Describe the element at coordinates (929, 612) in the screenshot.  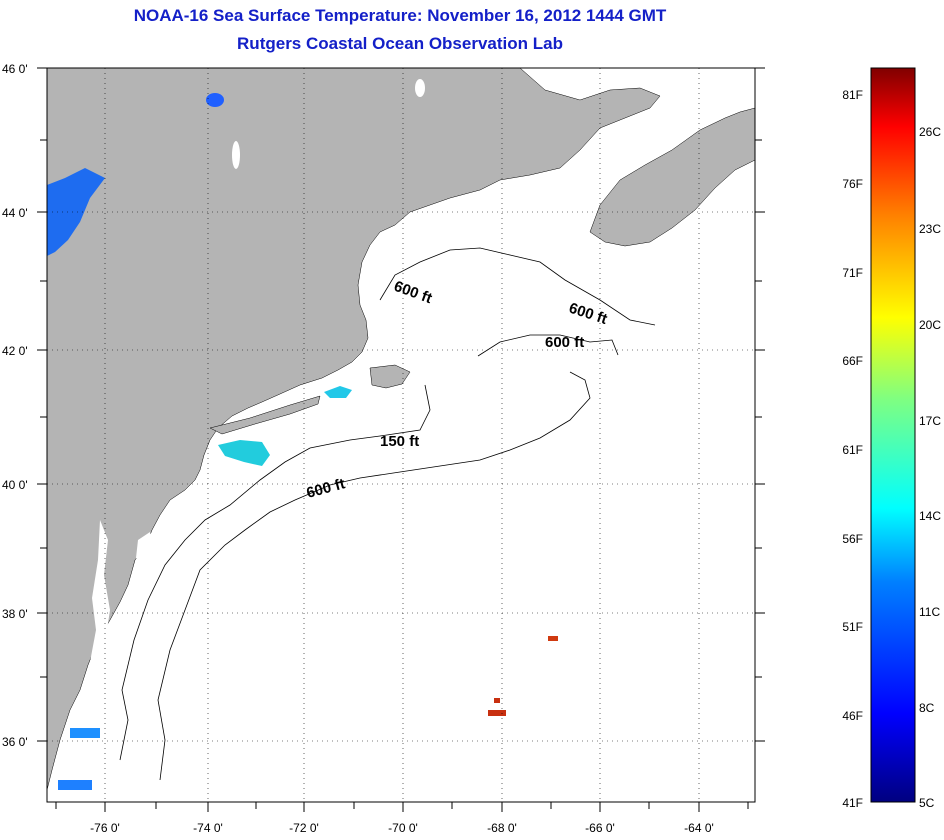
I see `colorbar-c-label: 11C` at that location.